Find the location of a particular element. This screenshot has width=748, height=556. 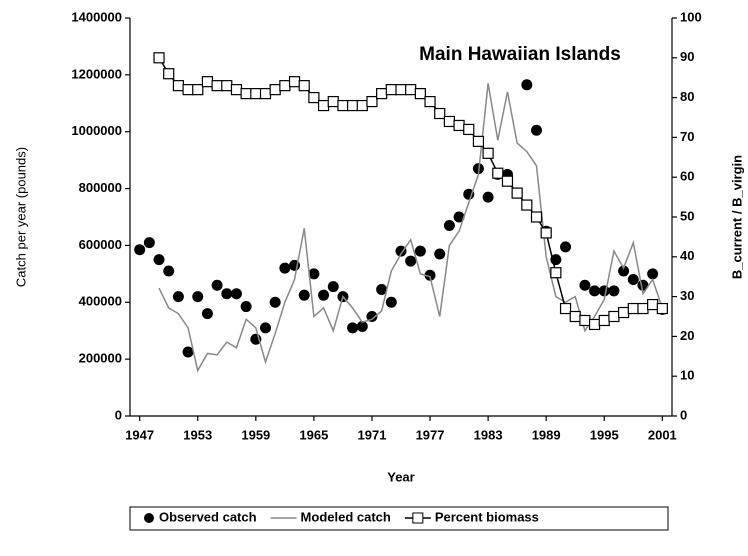

x-tick-label: 1953 is located at coordinates (197, 434).